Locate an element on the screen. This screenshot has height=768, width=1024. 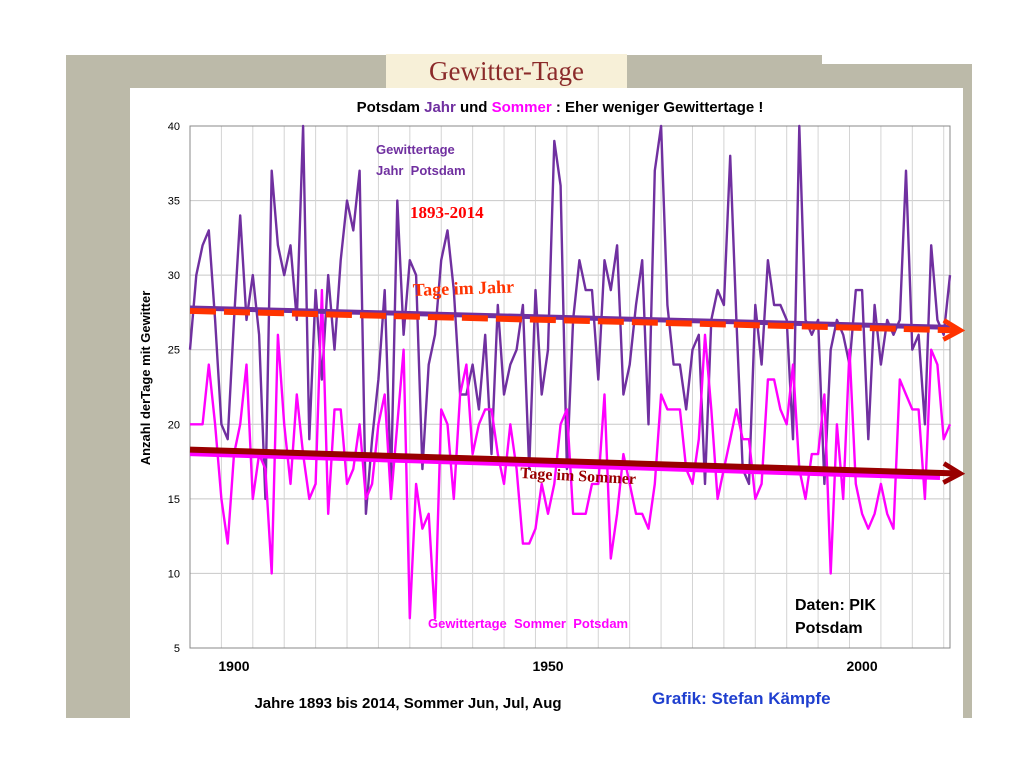
chart-title-part: : Eher weniger Gewittertage ! is located at coordinates (658, 107).